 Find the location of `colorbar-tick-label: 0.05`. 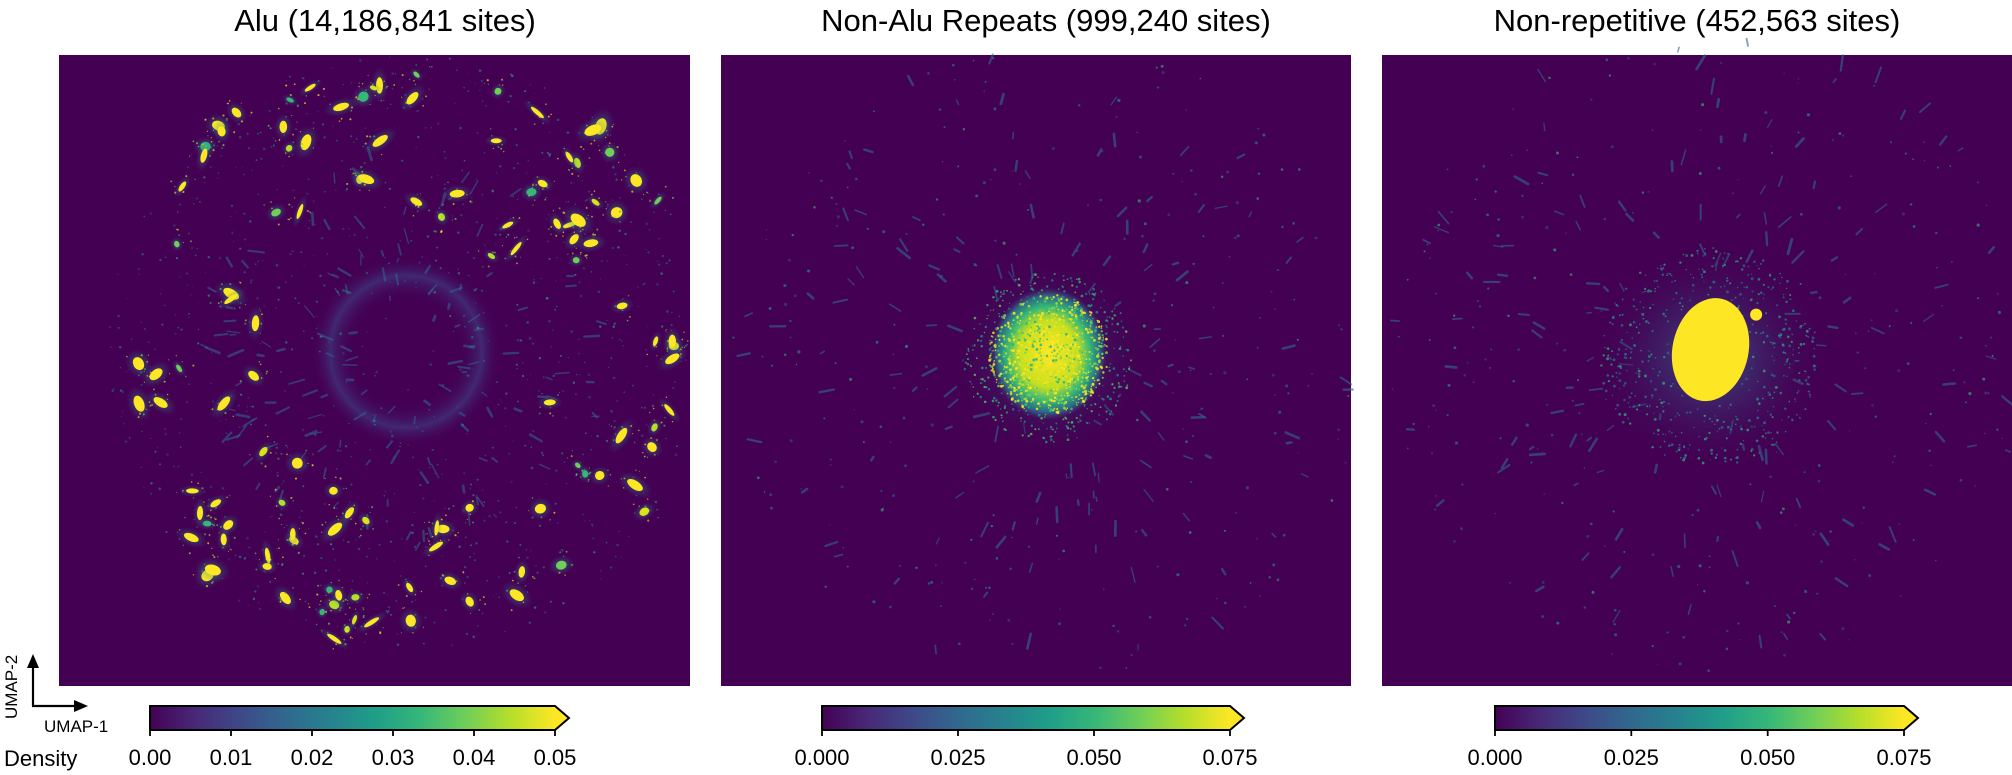

colorbar-tick-label: 0.05 is located at coordinates (555, 757).